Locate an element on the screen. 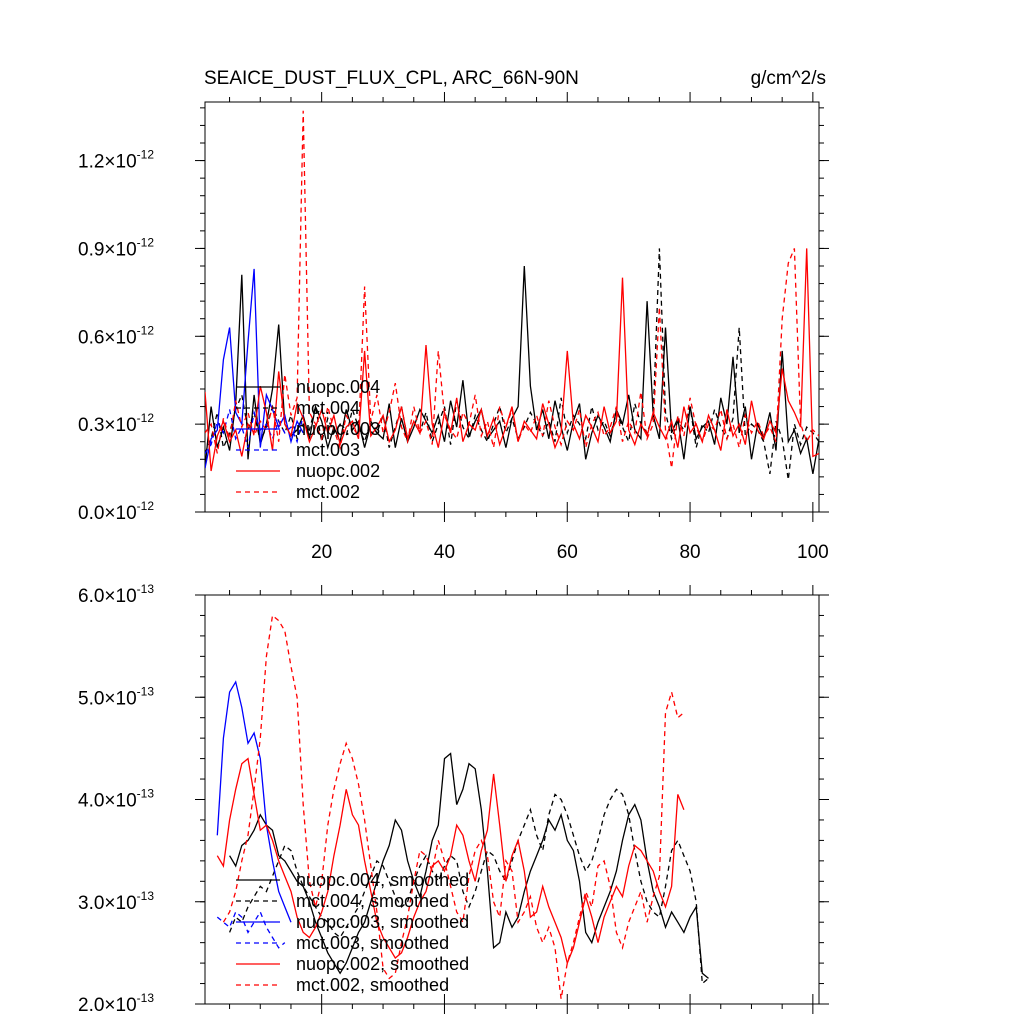  top-chart-title: SEAICE_DUST_FLUX_CPL, ARC_66N-90N is located at coordinates (391, 78).